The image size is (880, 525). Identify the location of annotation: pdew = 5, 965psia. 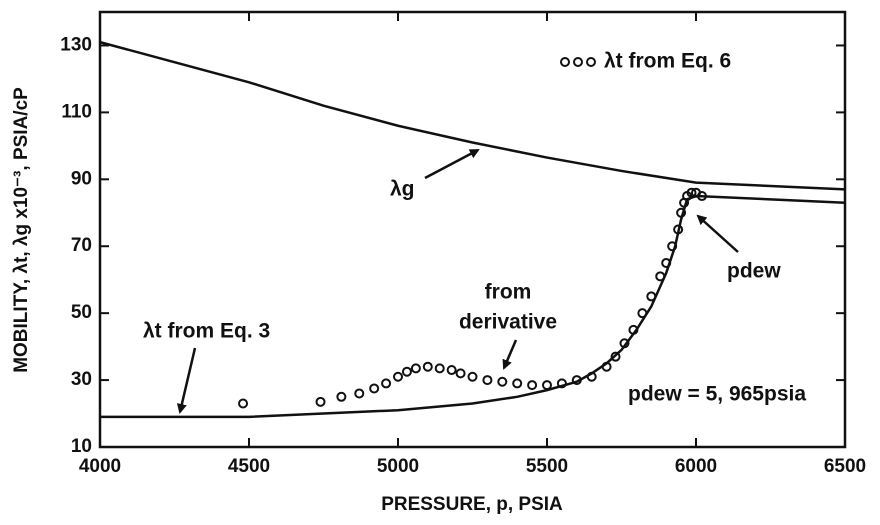
(717, 394).